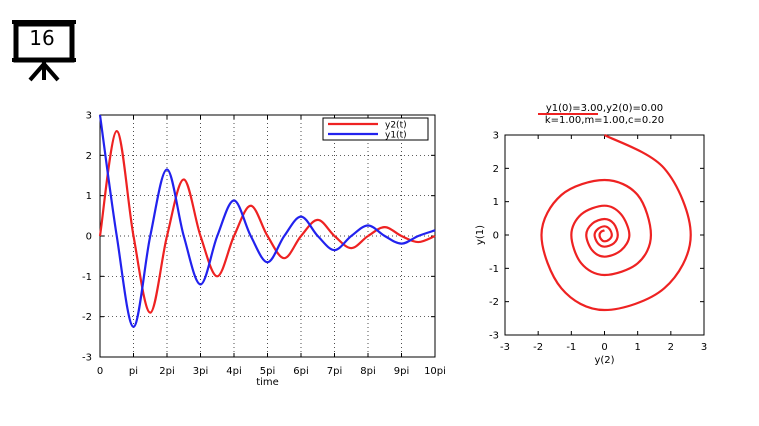 Image resolution: width=759 pixels, height=426 pixels. Describe the element at coordinates (42, 38) in the screenshot. I see `slide-number: 16` at that location.